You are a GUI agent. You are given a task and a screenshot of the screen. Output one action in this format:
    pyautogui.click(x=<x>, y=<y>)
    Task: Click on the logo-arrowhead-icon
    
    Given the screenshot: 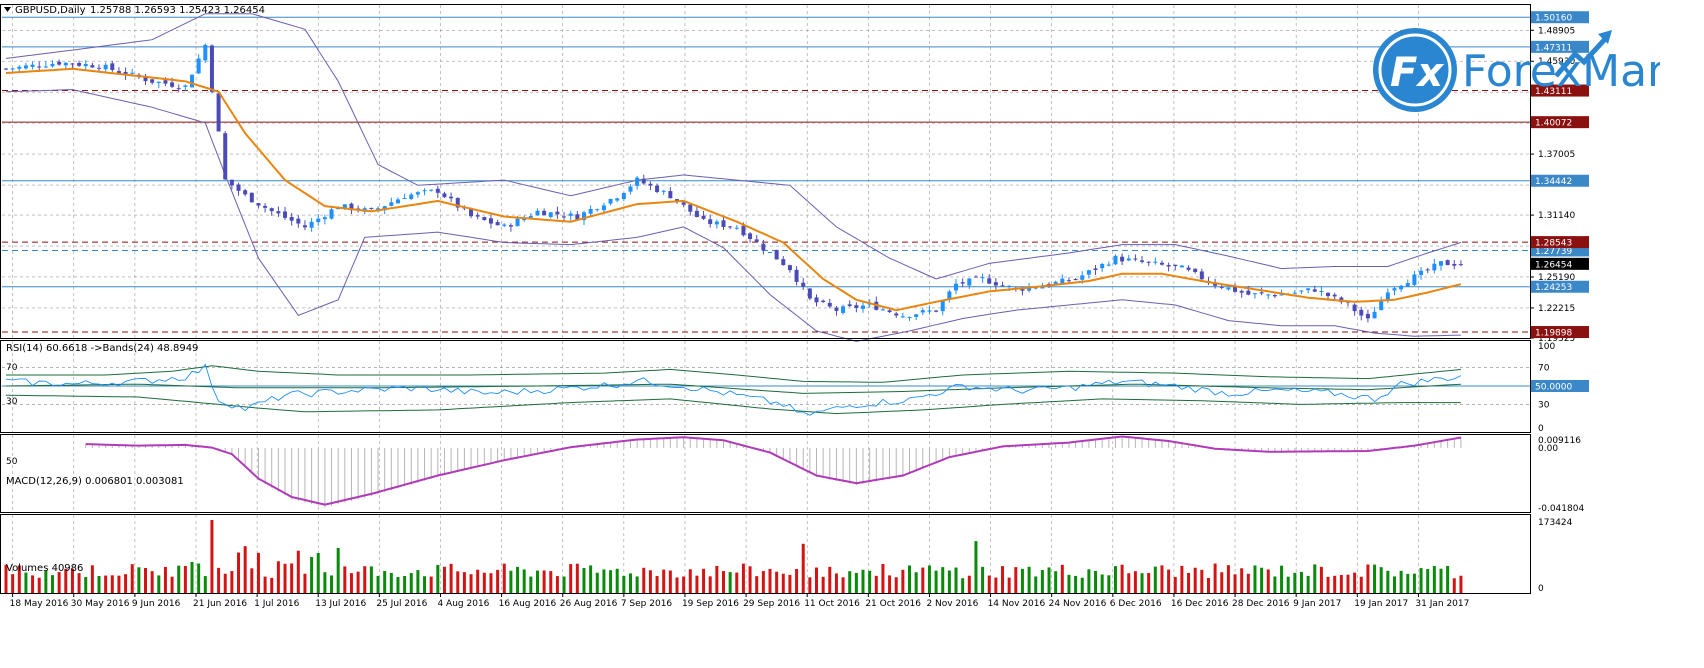 What is the action you would take?
    pyautogui.click(x=1605, y=37)
    